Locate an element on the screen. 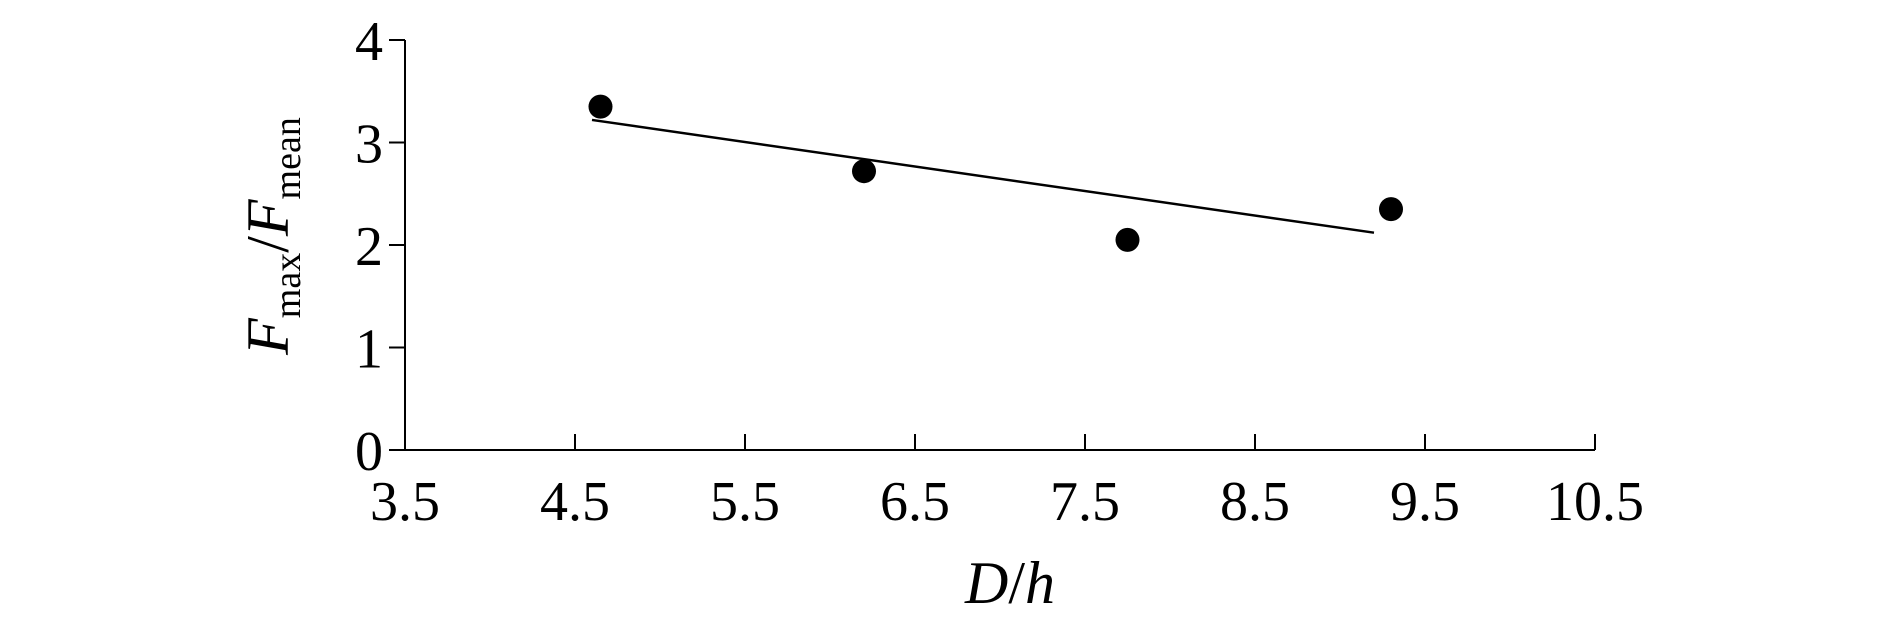 The height and width of the screenshot is (624, 1890). x-axis-title: D/h is located at coordinates (1009, 583).